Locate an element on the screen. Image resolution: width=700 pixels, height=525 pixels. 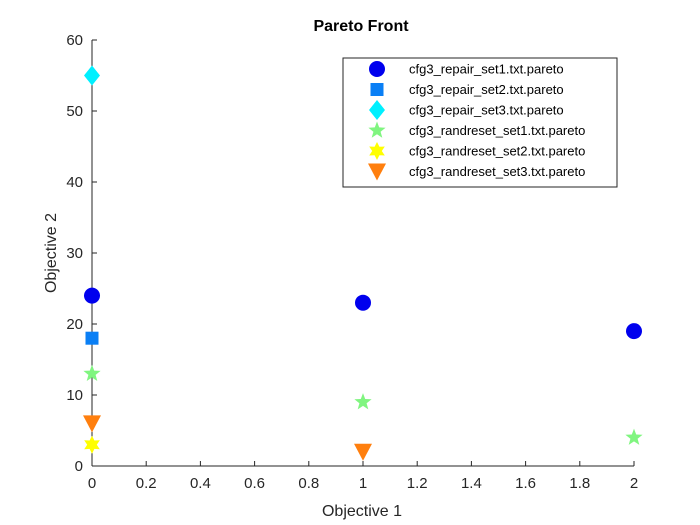
y-tick-label: 50 is located at coordinates (74, 111).